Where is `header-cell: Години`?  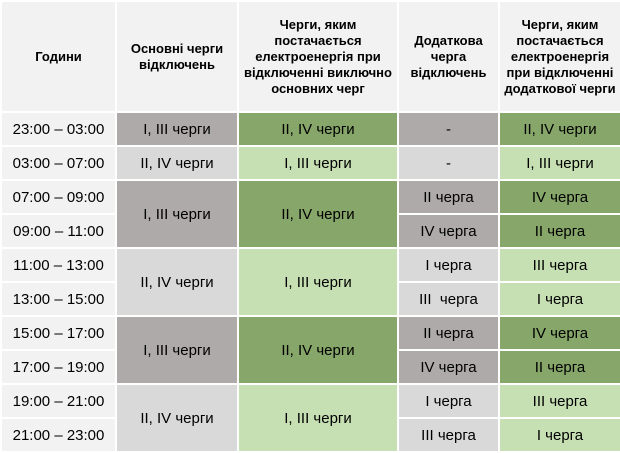
header-cell: Години is located at coordinates (58, 56).